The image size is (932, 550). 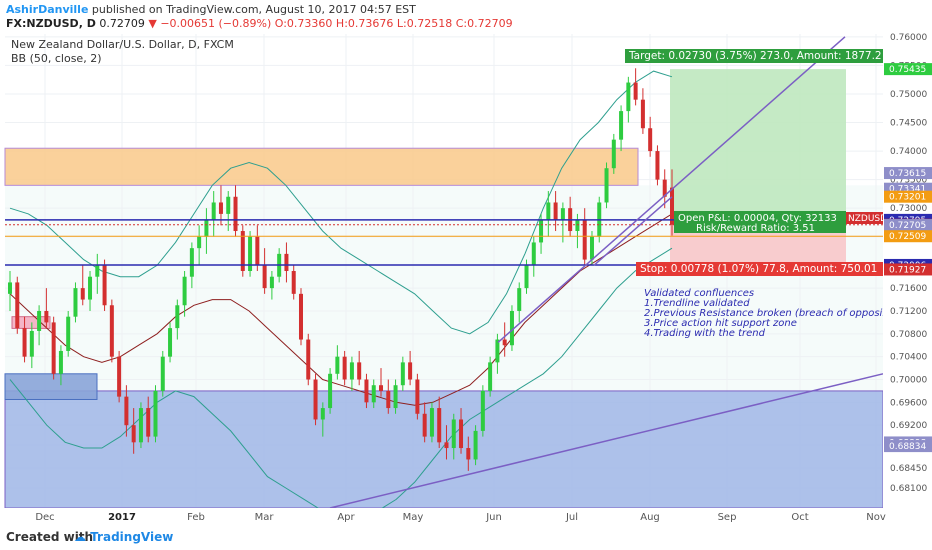 What do you see at coordinates (650, 517) in the screenshot?
I see `x-tick-label: Aug` at bounding box center [650, 517].